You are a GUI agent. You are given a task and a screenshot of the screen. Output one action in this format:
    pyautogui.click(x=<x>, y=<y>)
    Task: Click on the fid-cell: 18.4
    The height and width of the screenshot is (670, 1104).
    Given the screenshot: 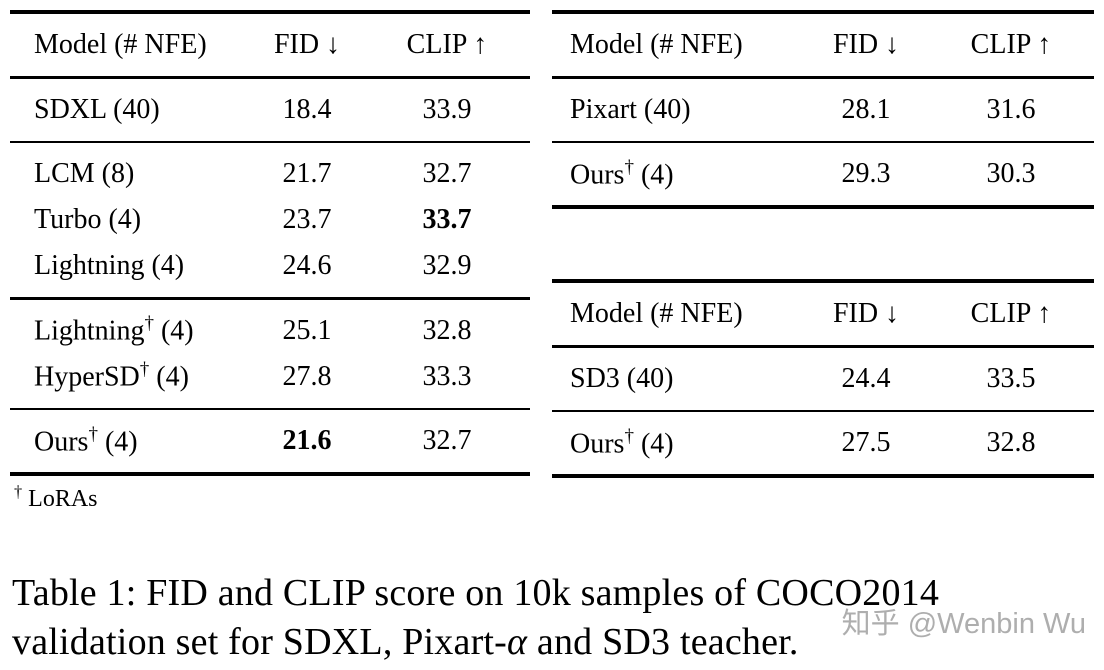 What is the action you would take?
    pyautogui.click(x=307, y=109)
    